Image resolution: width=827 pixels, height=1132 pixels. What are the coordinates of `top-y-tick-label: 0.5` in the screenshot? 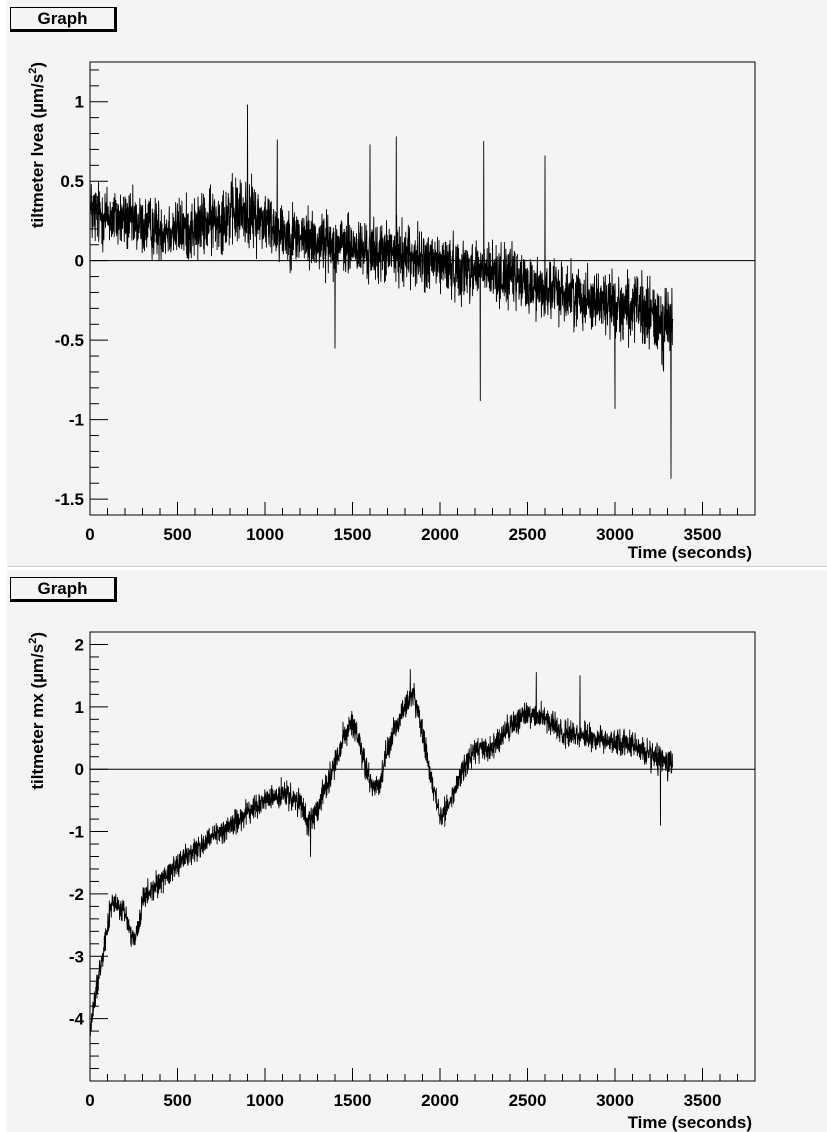 It's located at (72, 181).